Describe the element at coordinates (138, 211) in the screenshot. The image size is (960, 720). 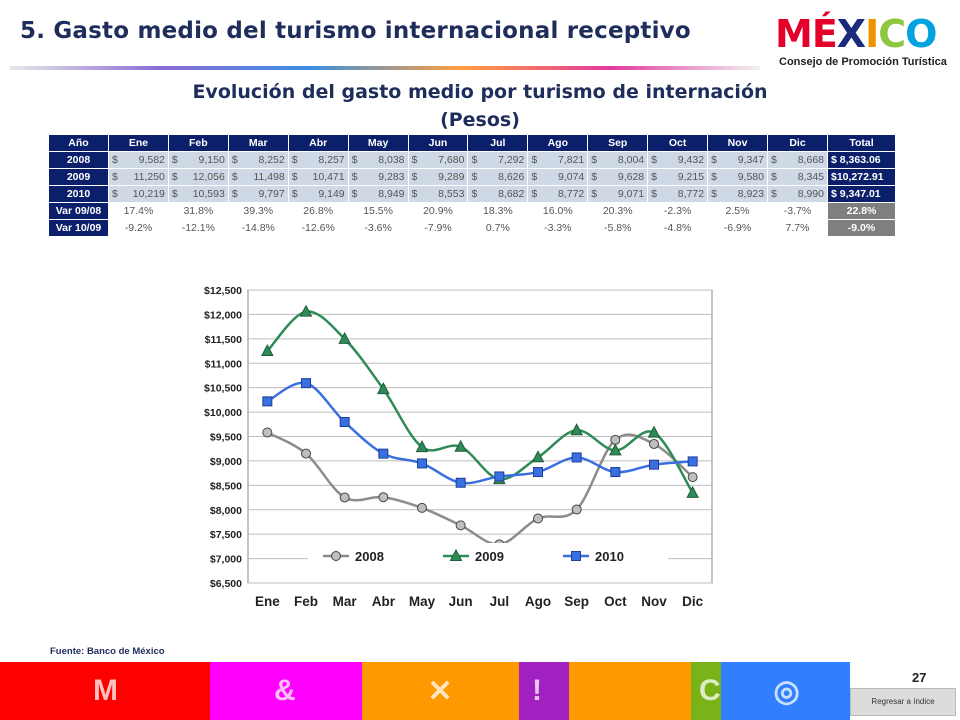
I see `table-cell: 17.4%` at that location.